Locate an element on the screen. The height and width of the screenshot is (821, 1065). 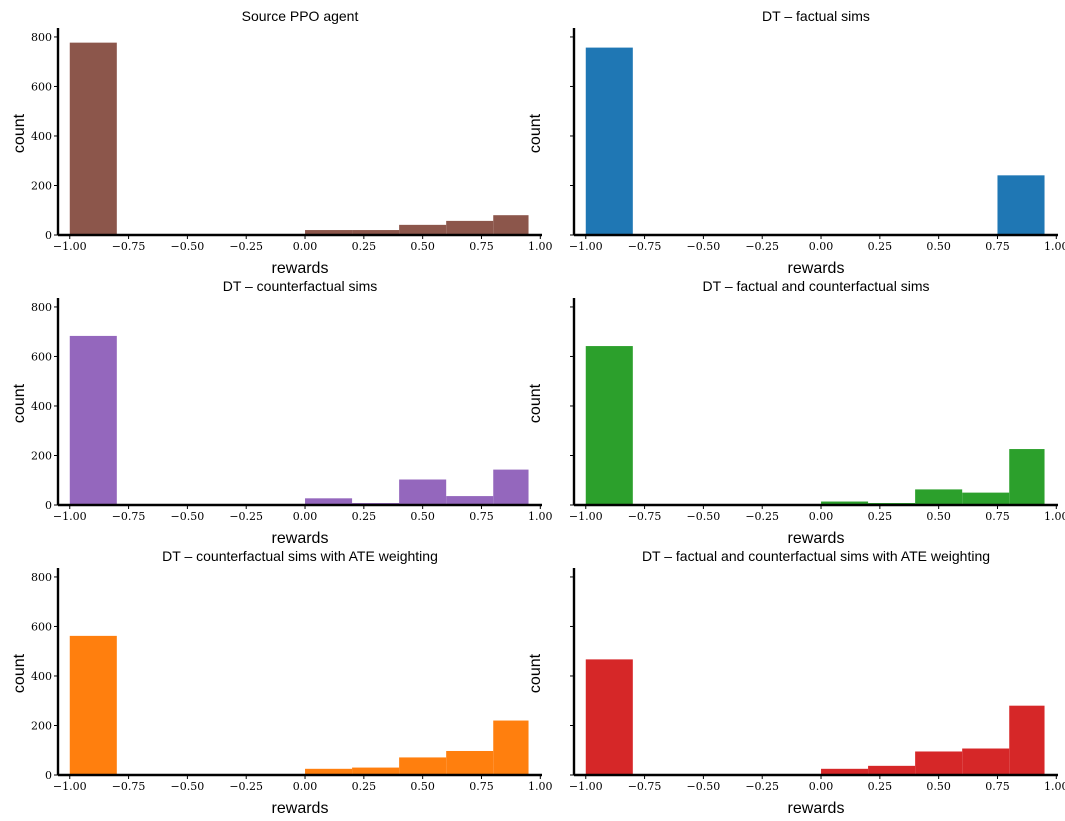
chart-title: Source PPO agent is located at coordinates (300, 16).